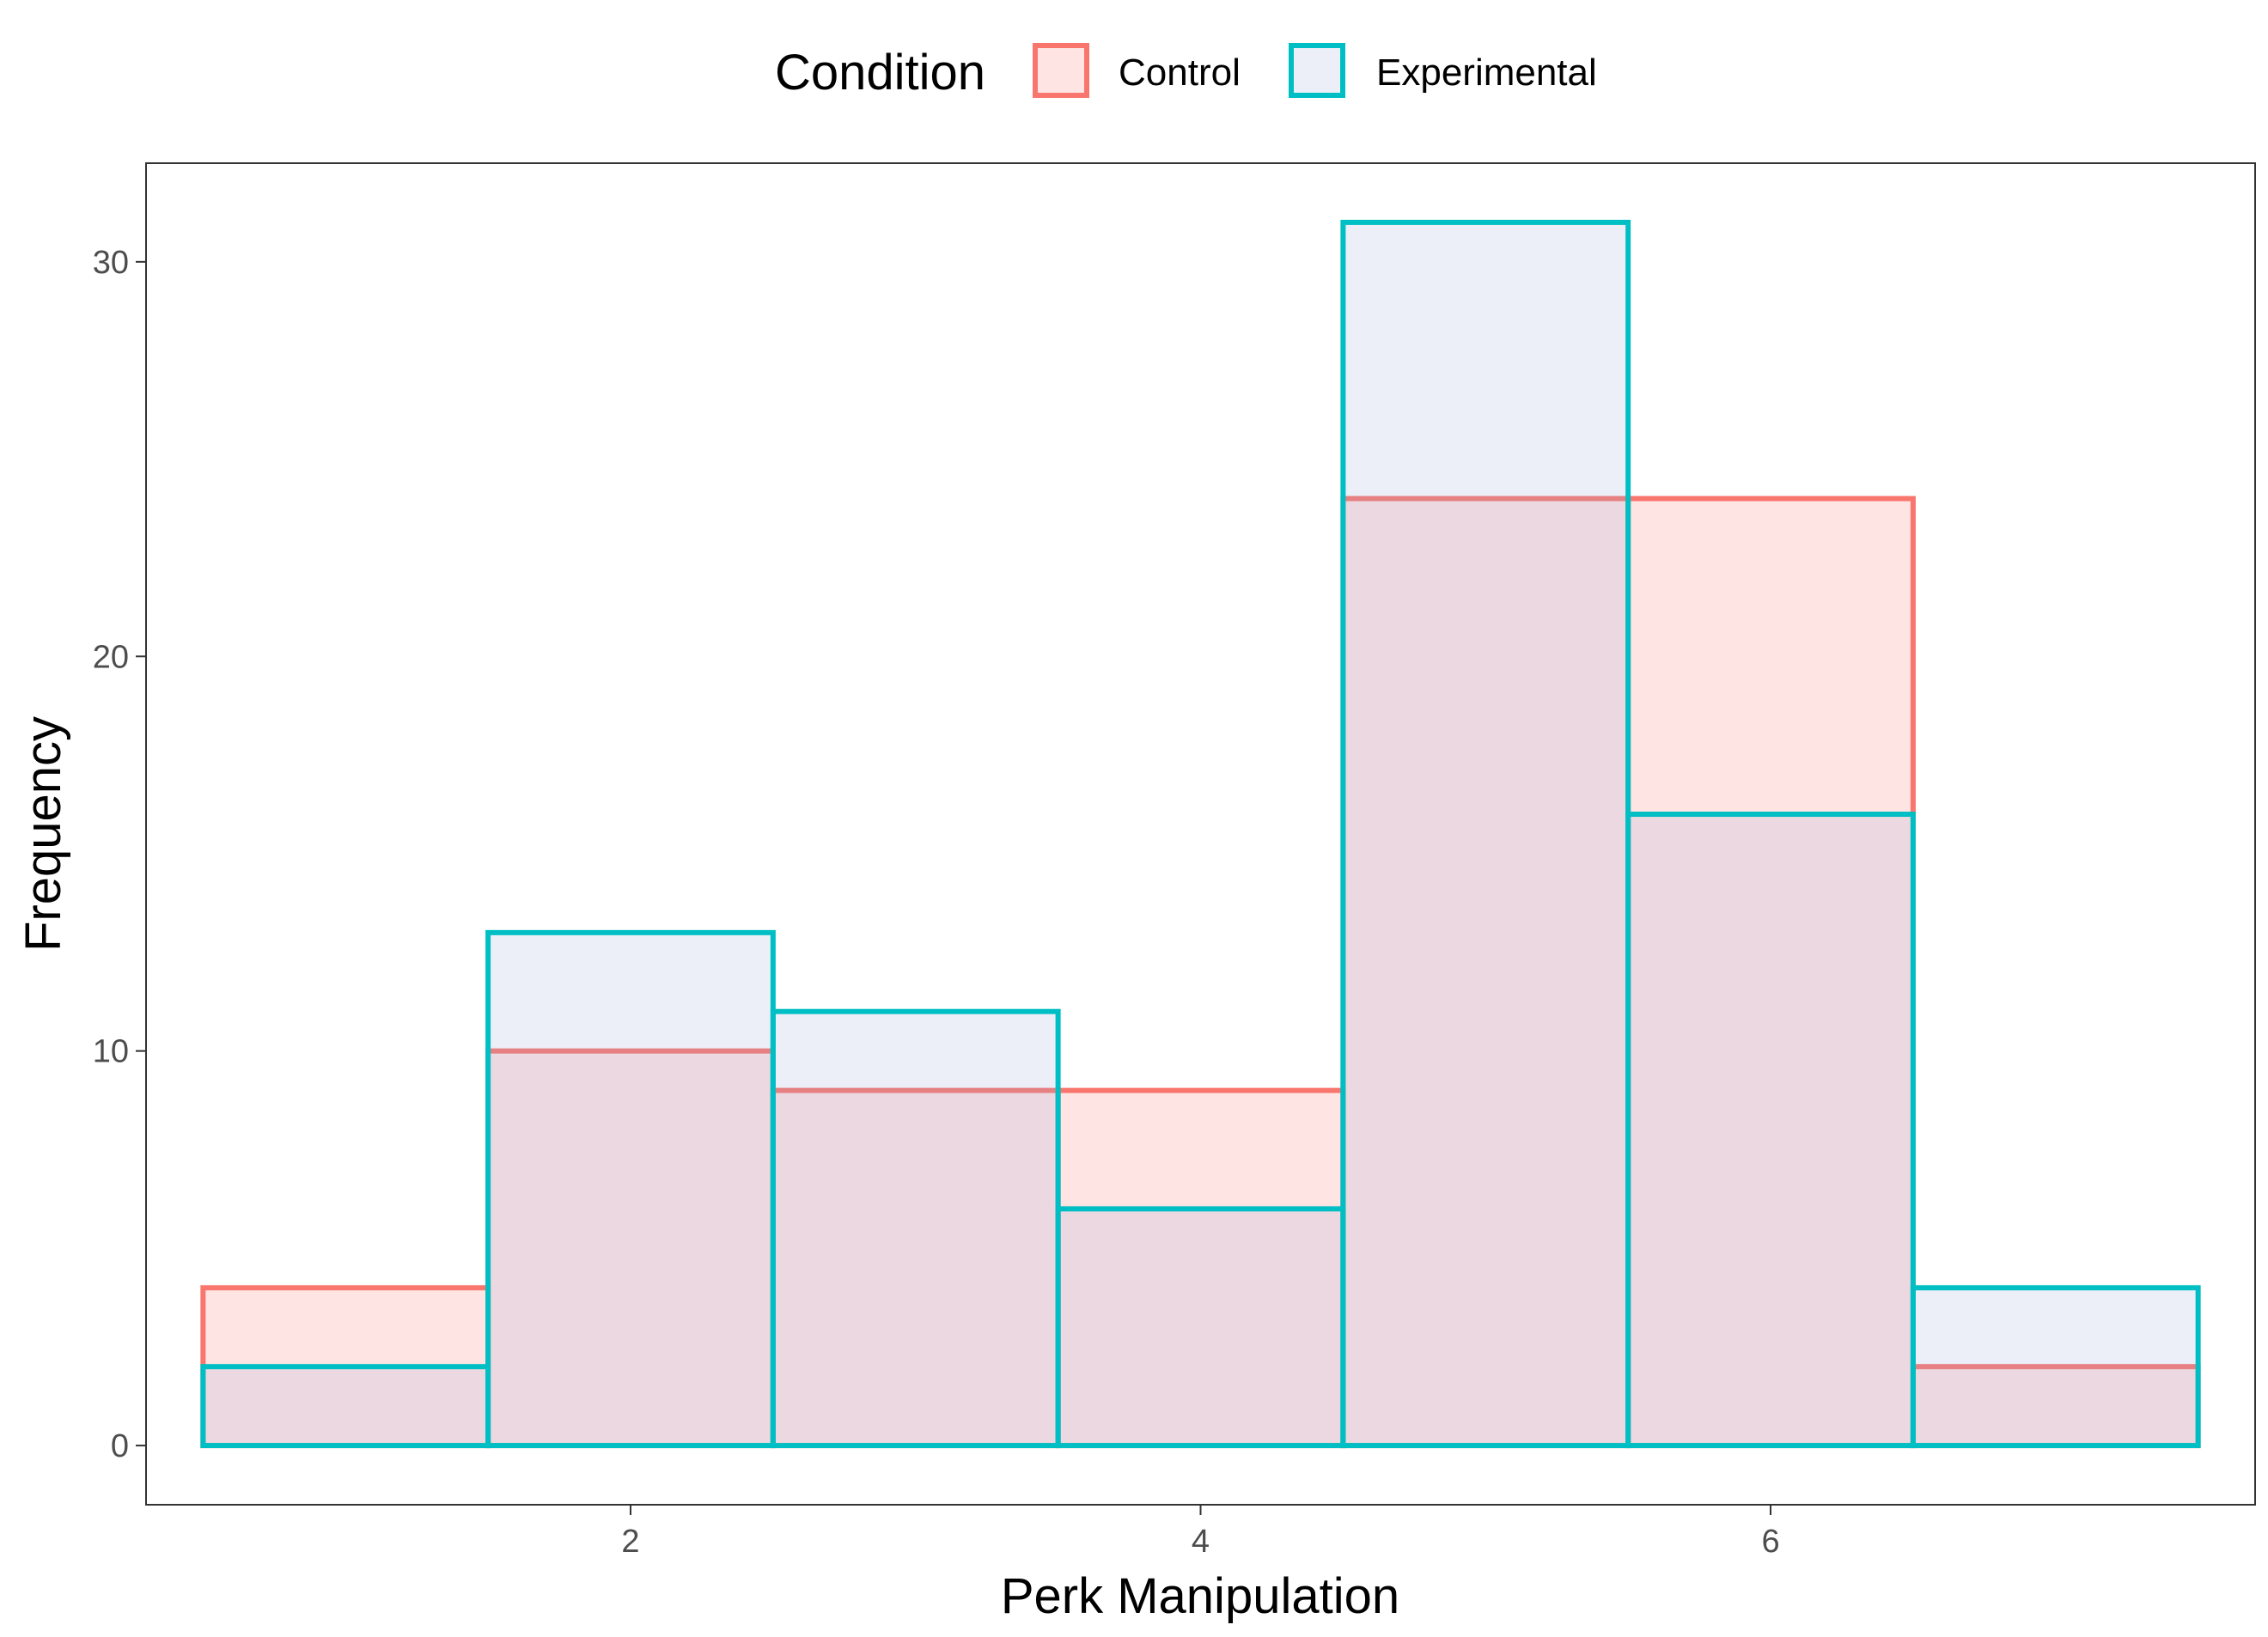 This screenshot has height=1637, width=2268. I want to click on x-axis: 2 4 6, so click(1200, 1532).